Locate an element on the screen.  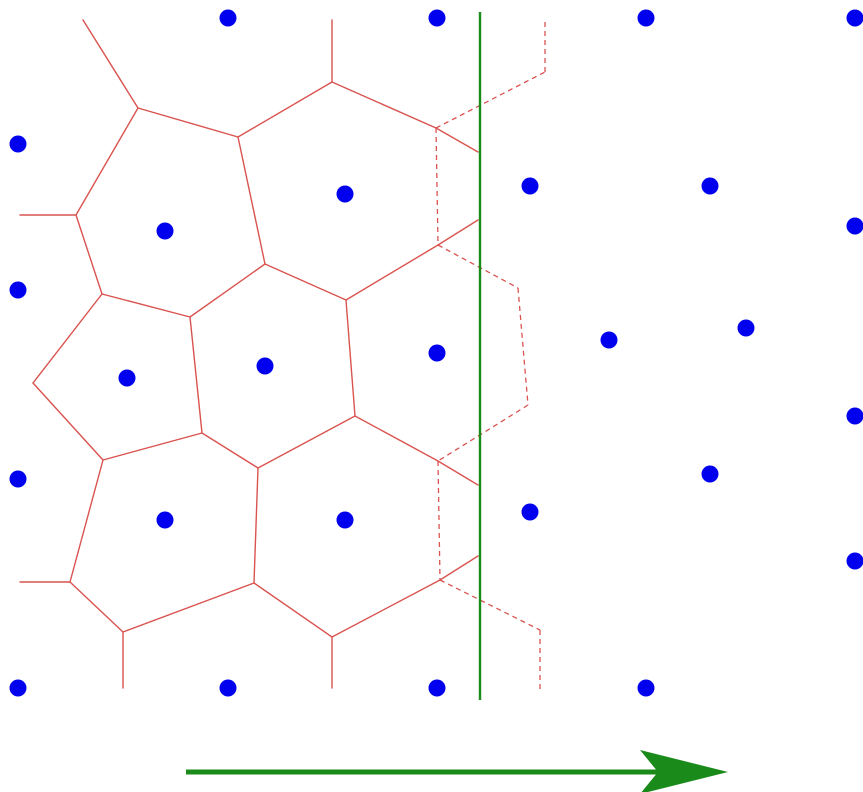
arrow-right-icon is located at coordinates (457, 771).